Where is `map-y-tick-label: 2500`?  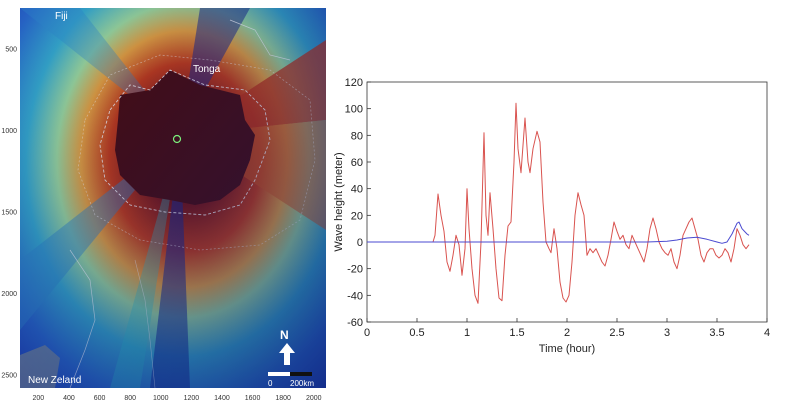 map-y-tick-label: 2500 is located at coordinates (9, 375).